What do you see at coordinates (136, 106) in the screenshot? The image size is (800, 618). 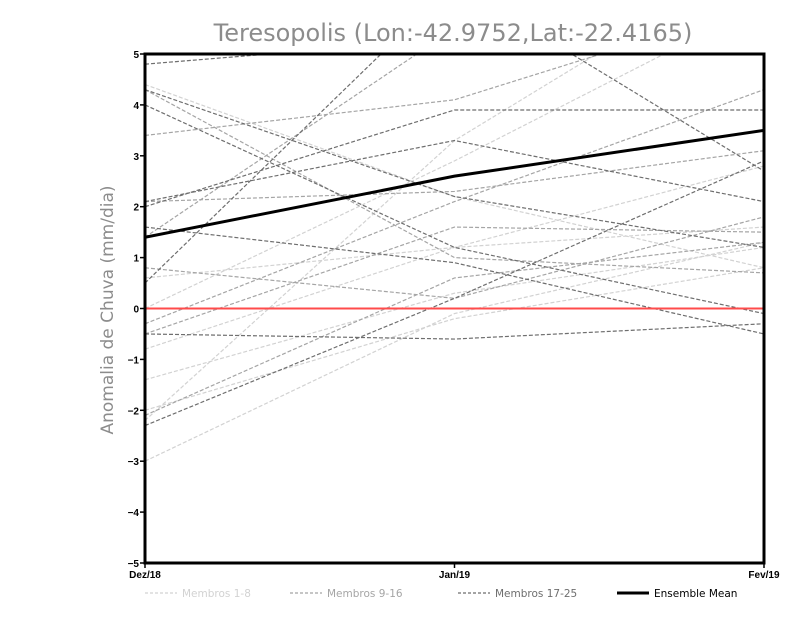 I see `y-tick-label: 4` at bounding box center [136, 106].